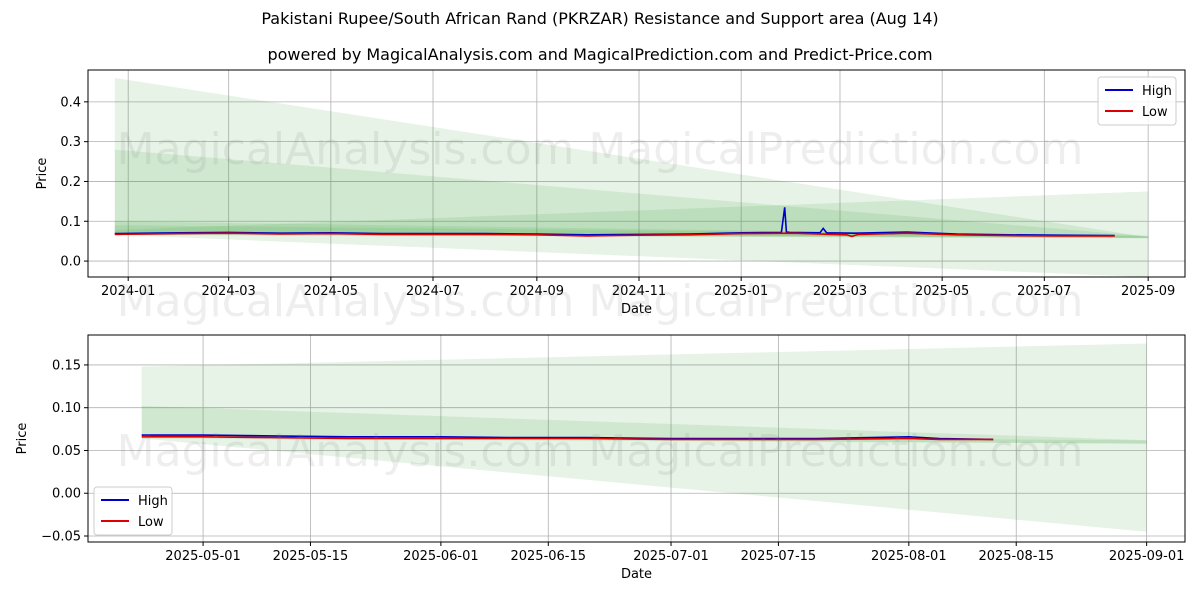  What do you see at coordinates (942, 291) in the screenshot?
I see `x-tick-label: 2025-05` at bounding box center [942, 291].